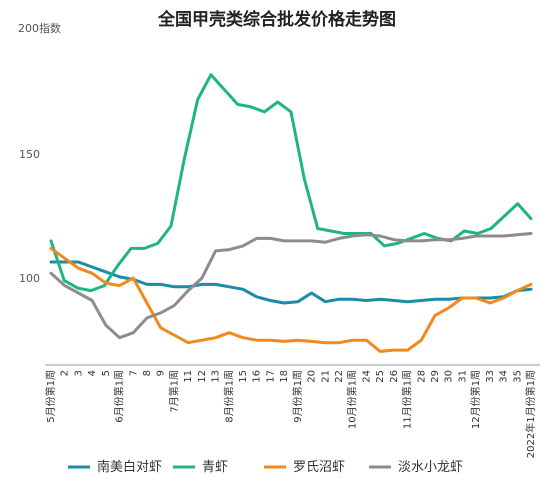 This screenshot has width=554, height=493. I want to click on x-tick-label: 2022年1月份第1周, so click(530, 414).